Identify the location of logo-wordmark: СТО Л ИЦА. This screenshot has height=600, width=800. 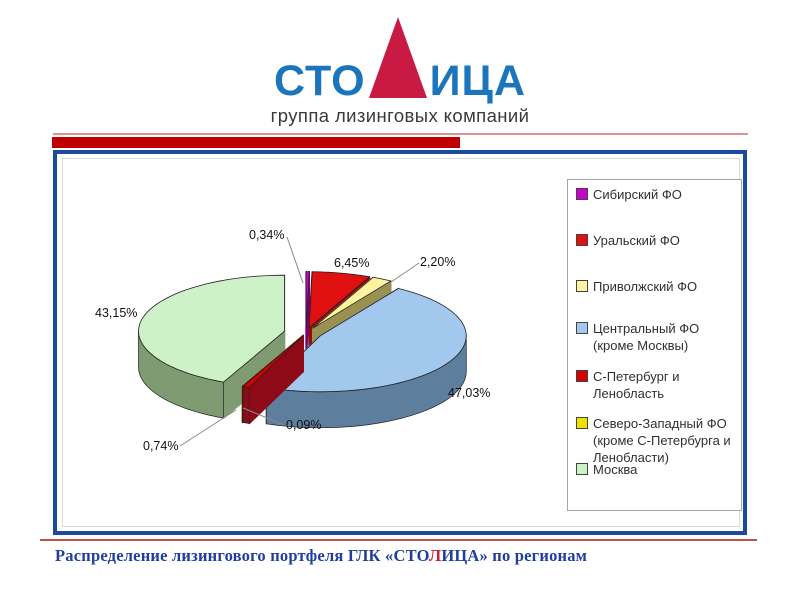
(400, 60).